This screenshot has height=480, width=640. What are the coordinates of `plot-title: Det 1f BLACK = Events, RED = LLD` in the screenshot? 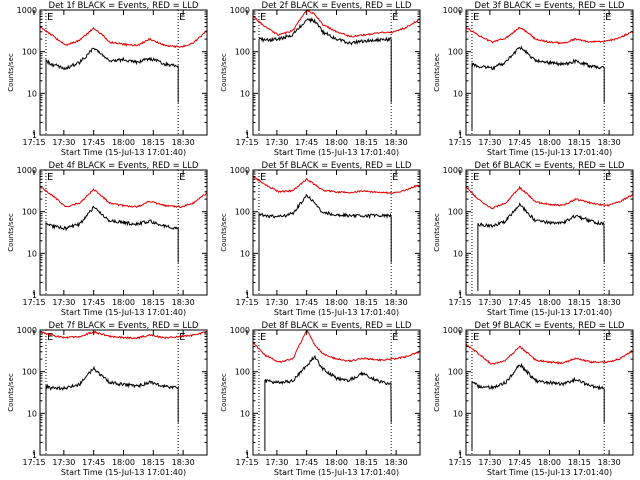 It's located at (124, 6).